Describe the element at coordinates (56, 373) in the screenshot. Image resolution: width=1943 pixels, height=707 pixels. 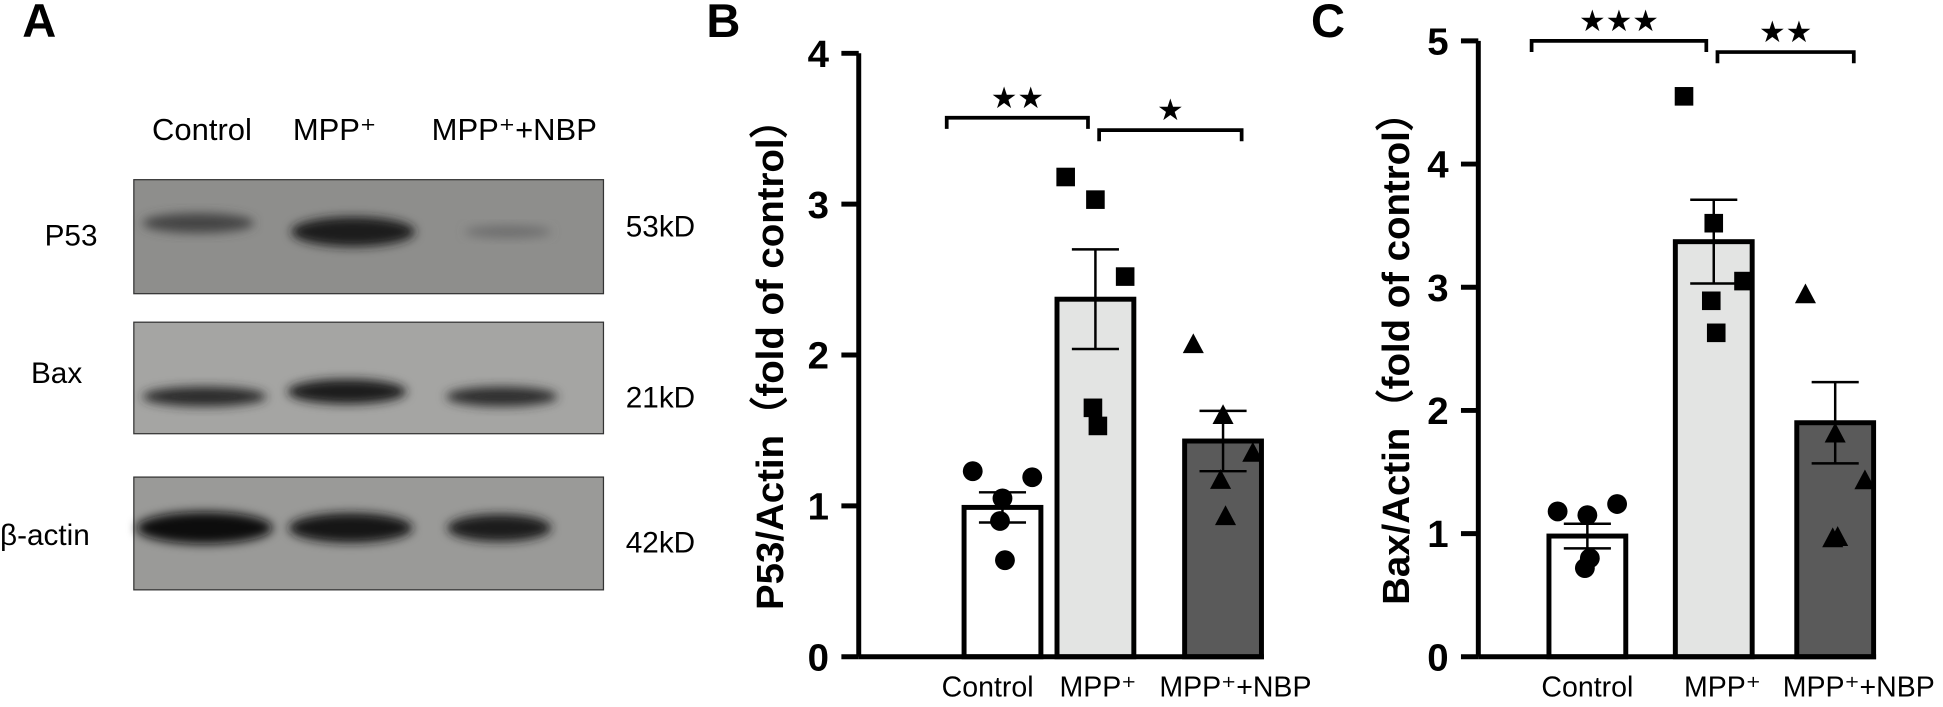
I see `row-label: Bax` at that location.